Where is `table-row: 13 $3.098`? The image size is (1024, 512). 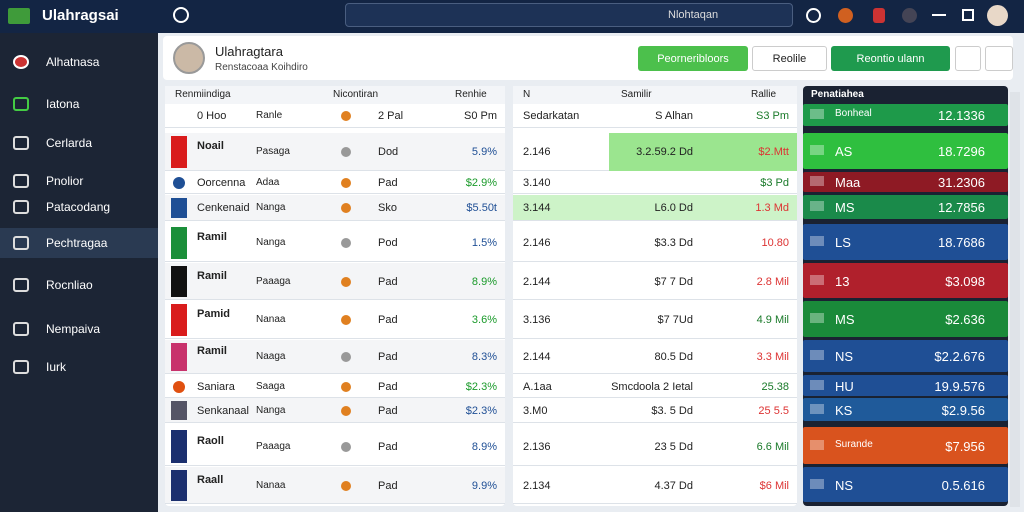 table-row: 13 $3.098 is located at coordinates (905, 280).